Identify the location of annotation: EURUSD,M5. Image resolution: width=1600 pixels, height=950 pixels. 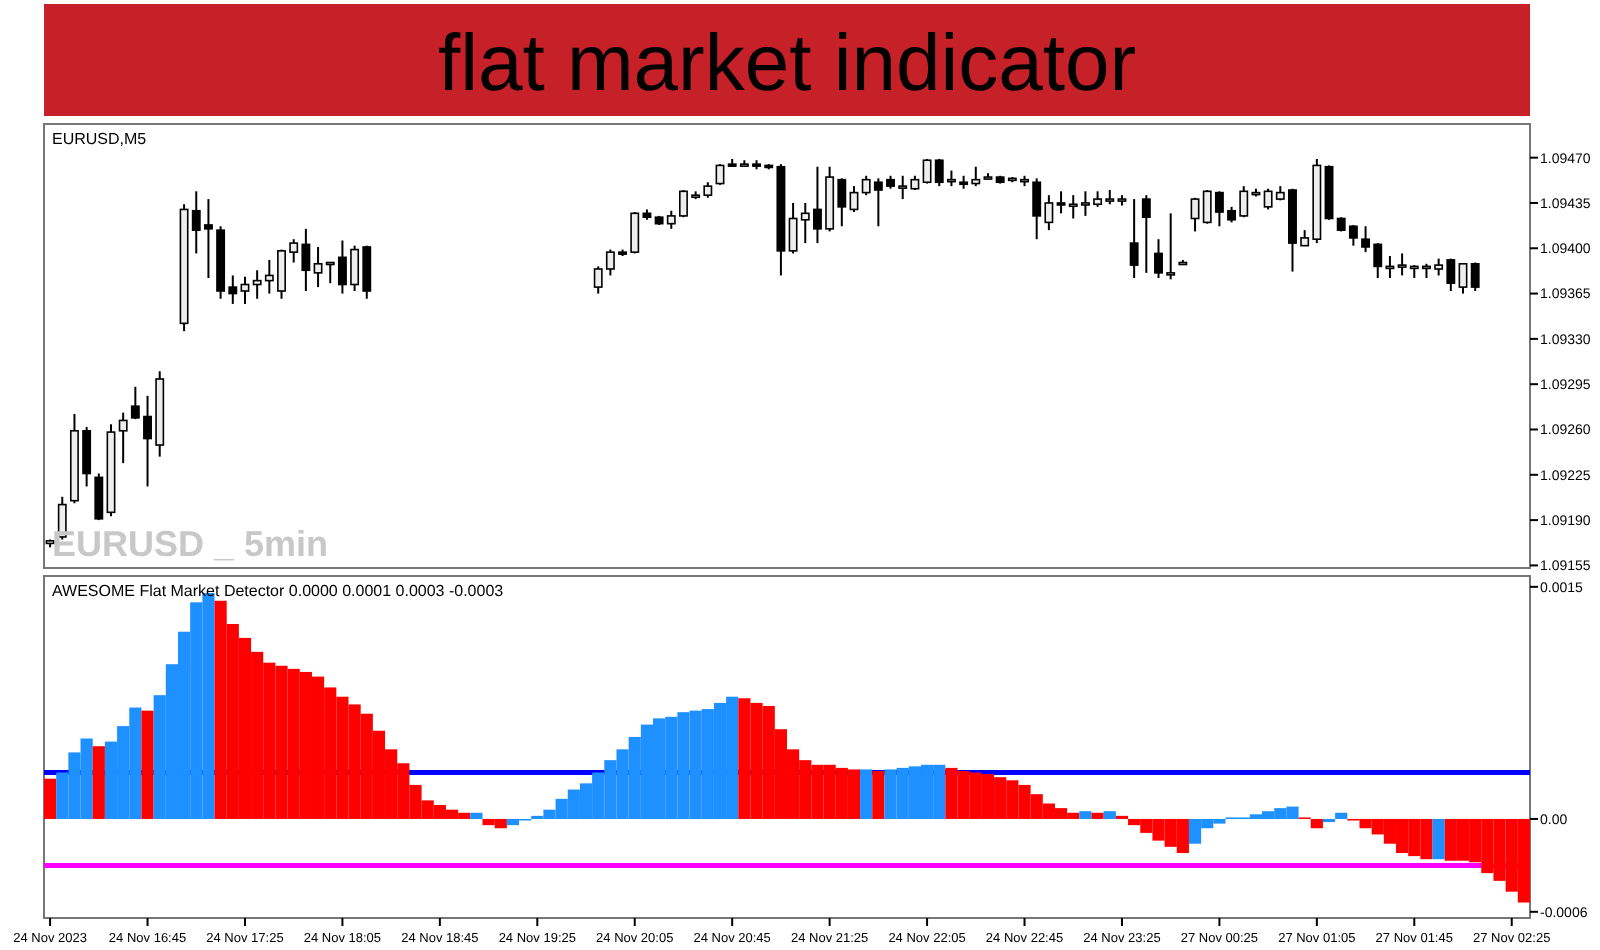
(100, 139).